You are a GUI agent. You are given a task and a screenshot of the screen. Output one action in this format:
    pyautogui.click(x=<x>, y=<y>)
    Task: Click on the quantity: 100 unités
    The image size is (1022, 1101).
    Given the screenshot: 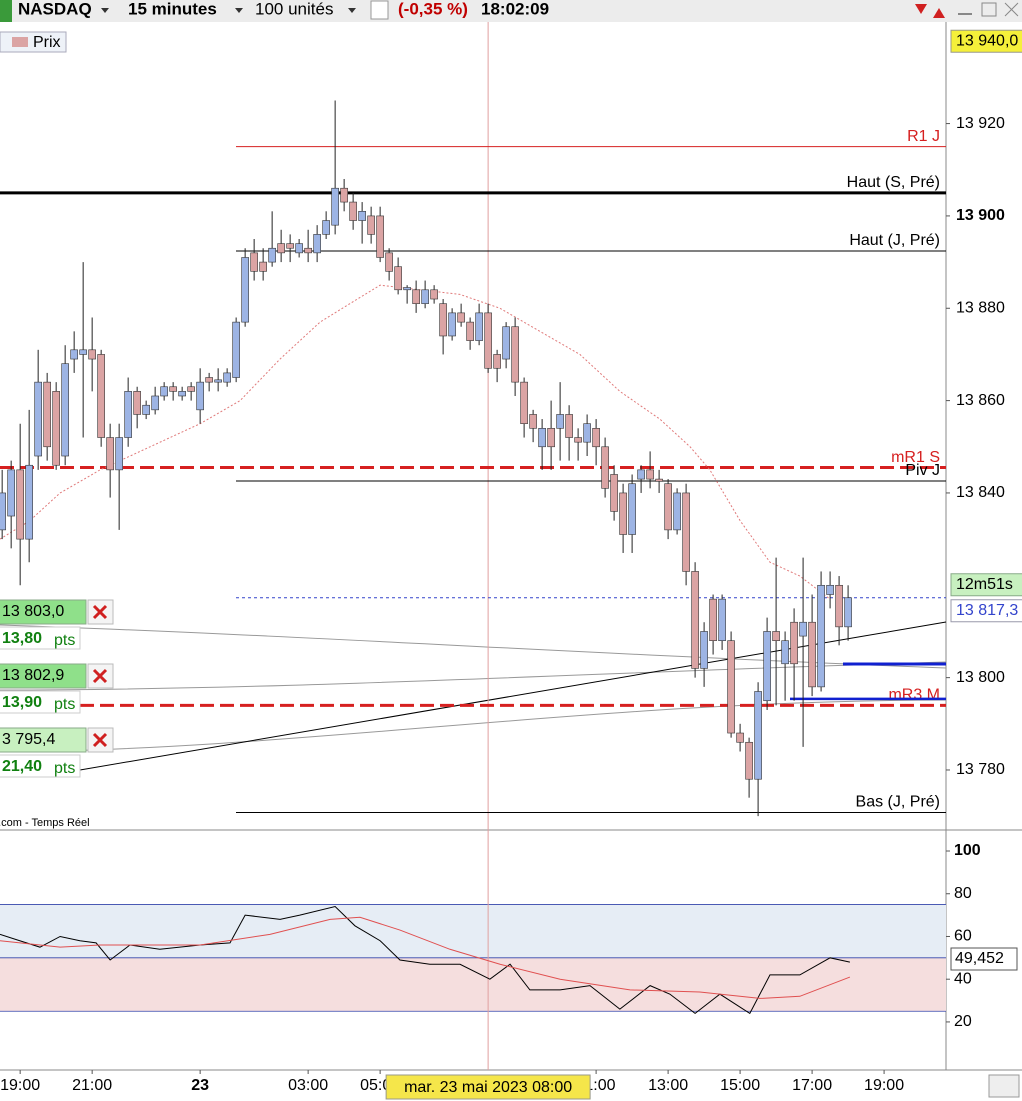 What is the action you would take?
    pyautogui.click(x=294, y=9)
    